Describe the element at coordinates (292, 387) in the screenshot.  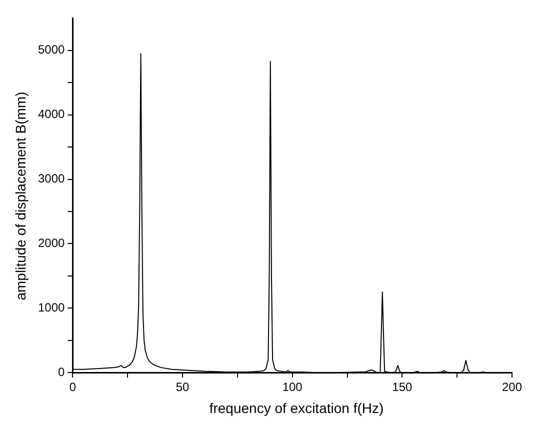
I see `x-tick-label: 100` at that location.